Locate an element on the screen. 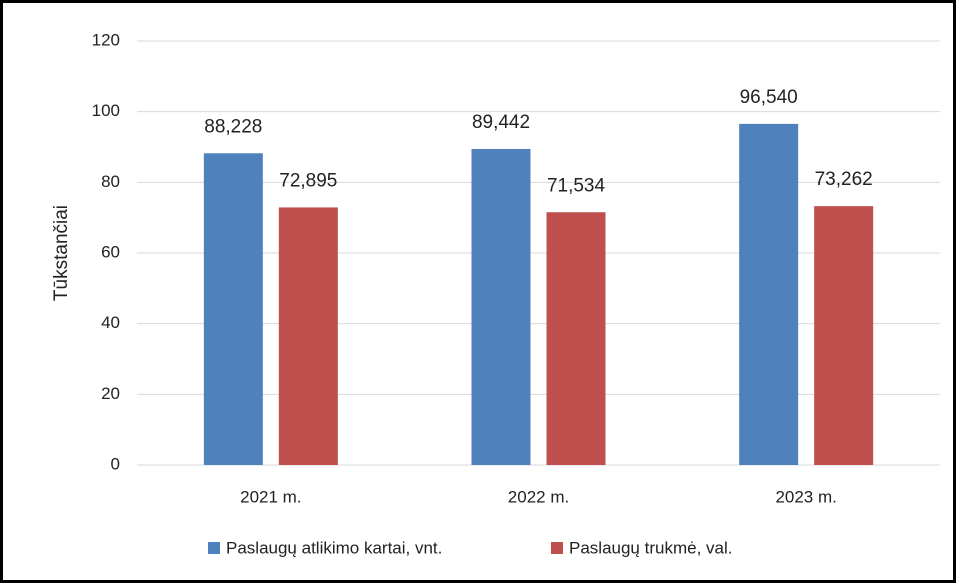 This screenshot has width=956, height=583. x-tick-label: 2022 m. is located at coordinates (538, 496).